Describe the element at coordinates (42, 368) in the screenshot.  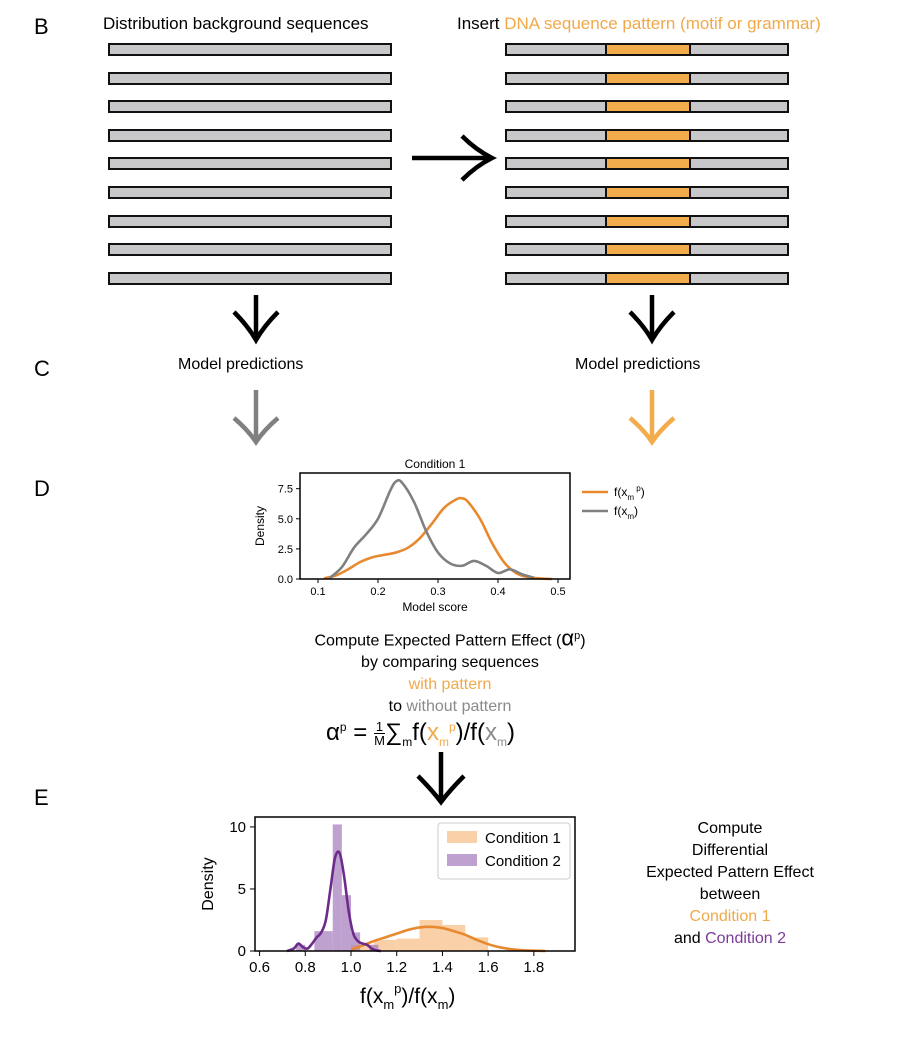
I see `panel-letter-c: C` at that location.